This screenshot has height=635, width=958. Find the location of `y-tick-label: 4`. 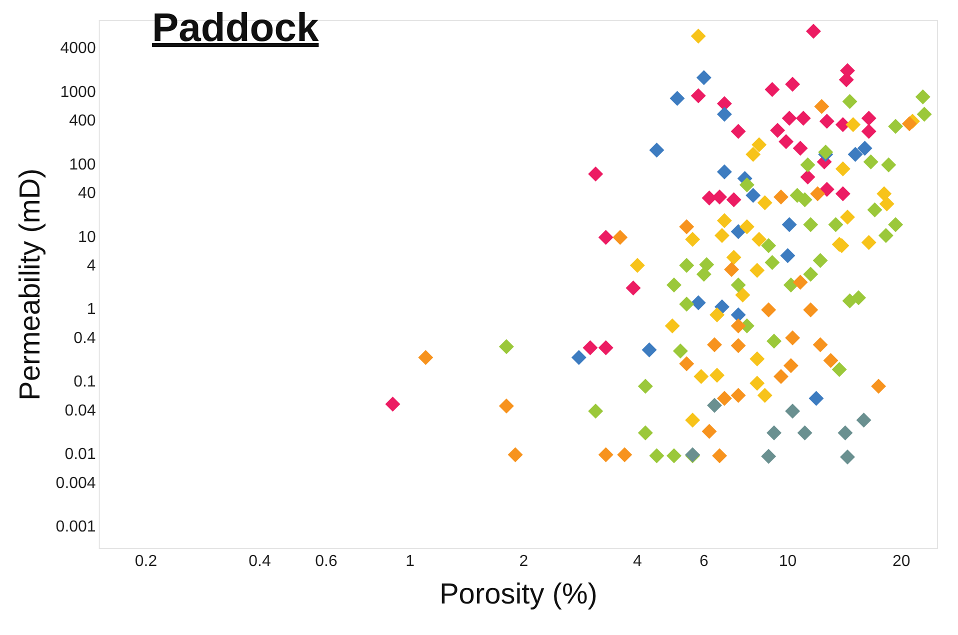

y-tick-label: 4 is located at coordinates (91, 266).